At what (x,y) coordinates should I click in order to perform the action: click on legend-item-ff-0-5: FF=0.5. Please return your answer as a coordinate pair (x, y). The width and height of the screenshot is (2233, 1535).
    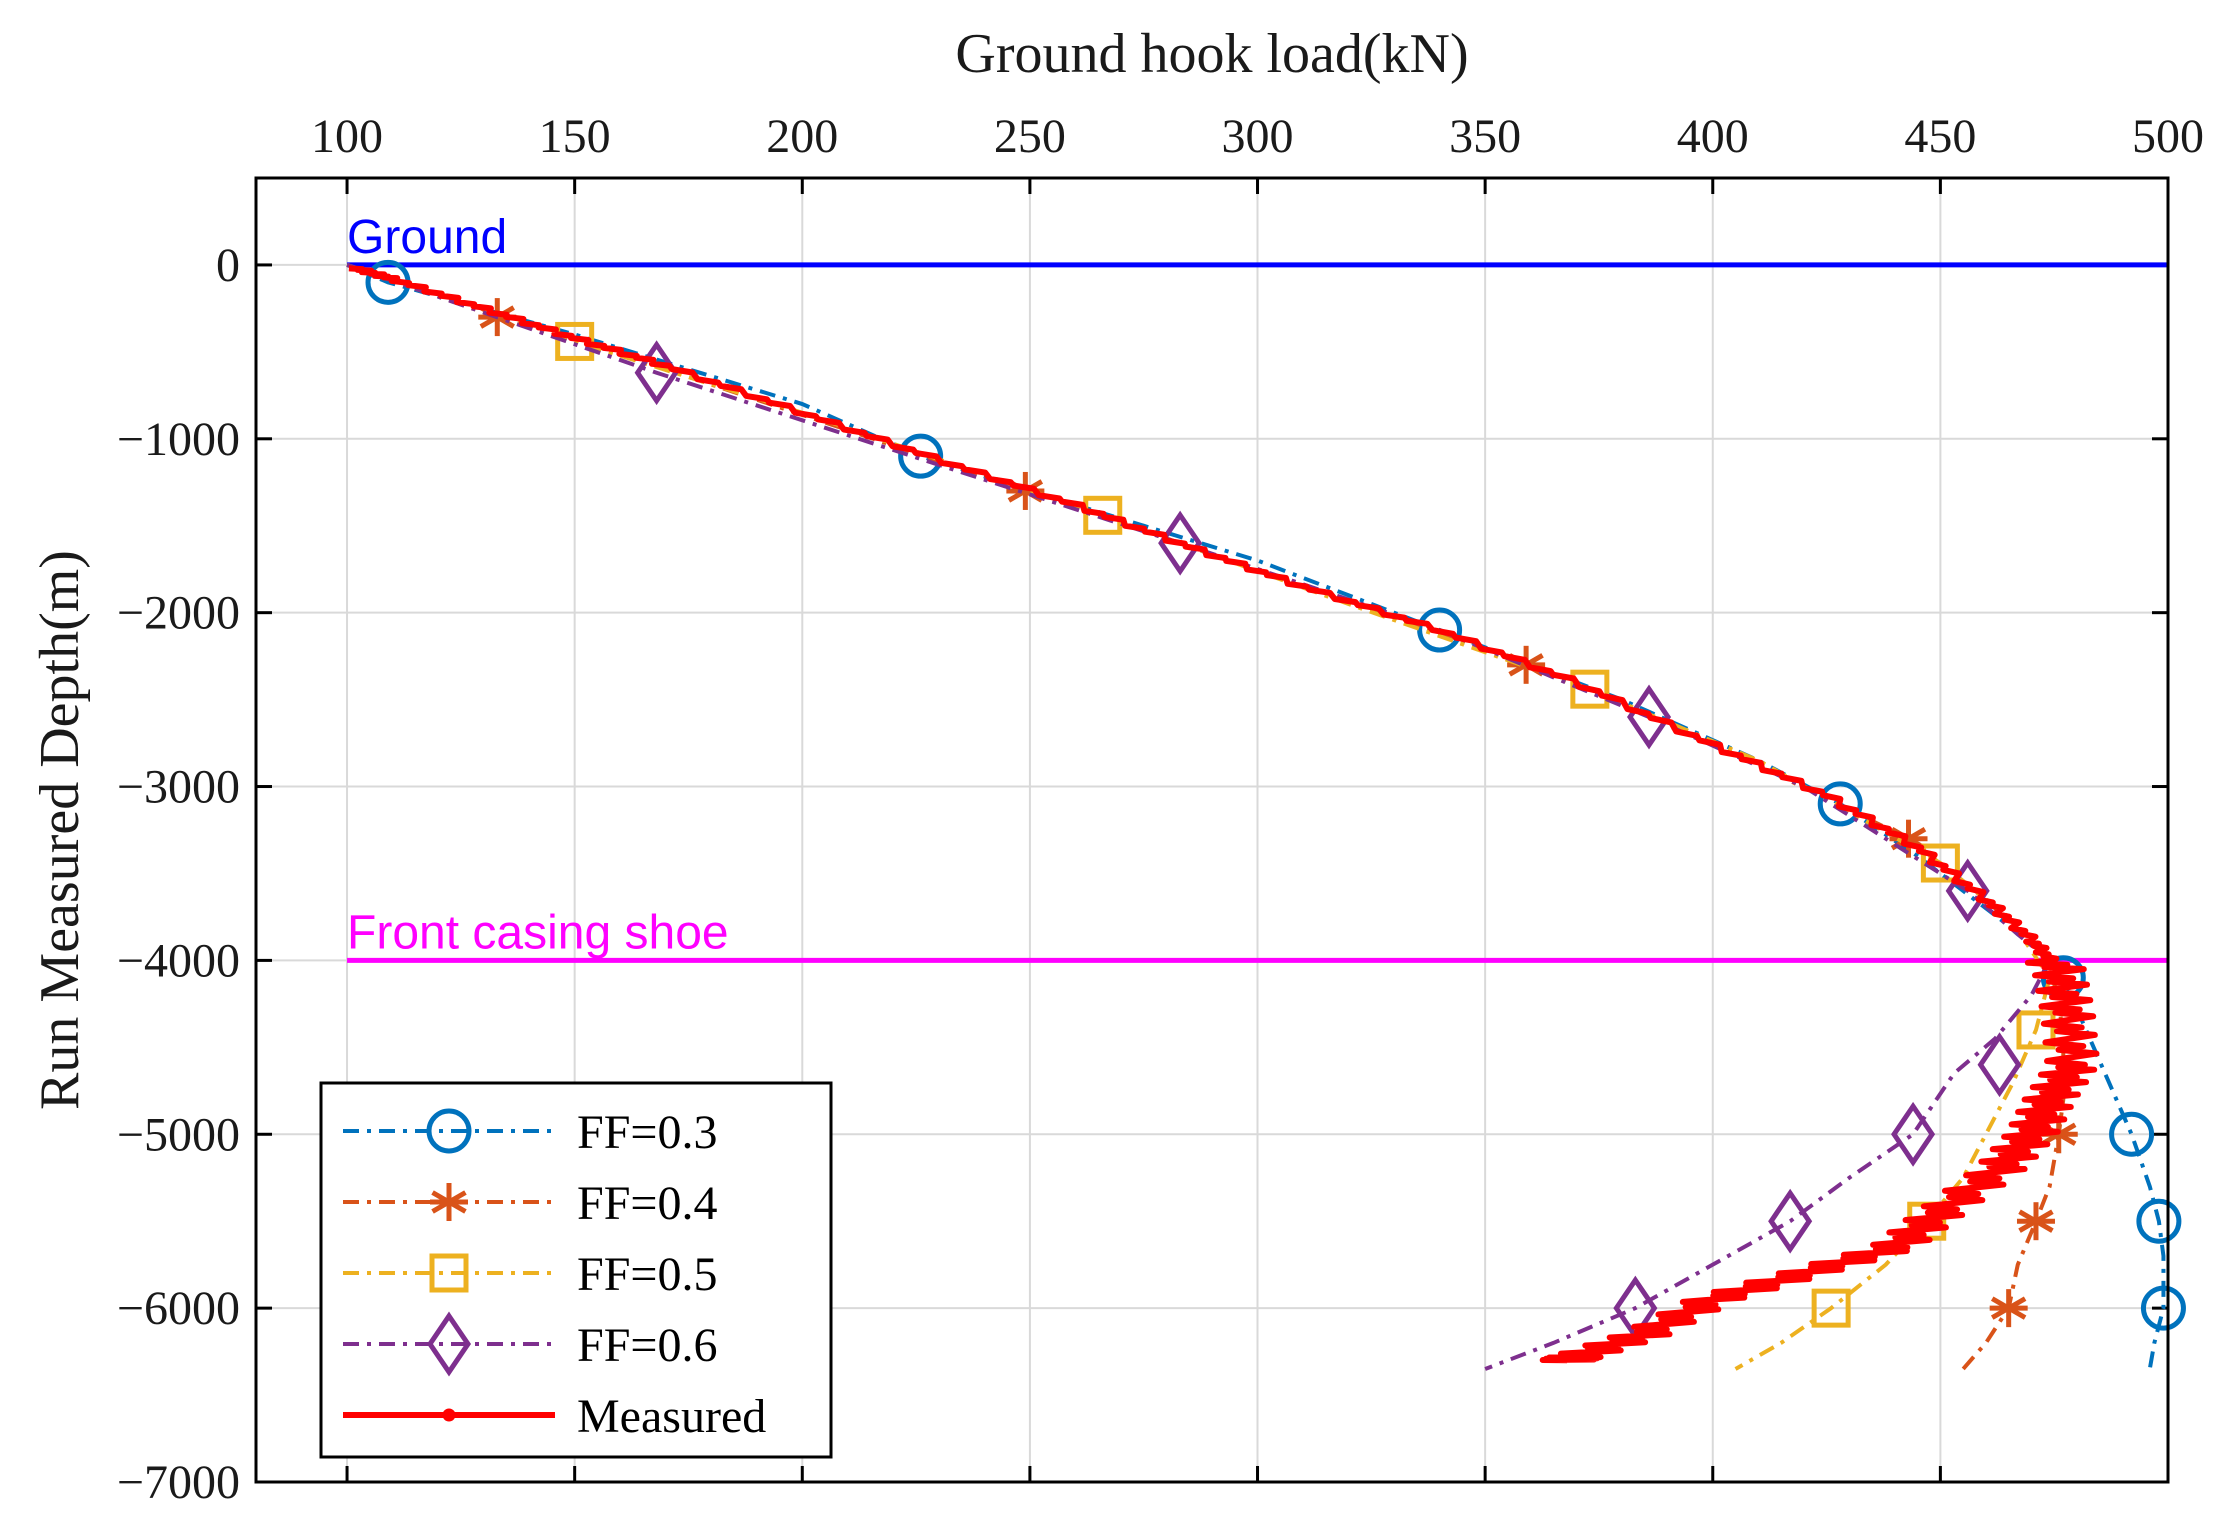
    Looking at the image, I should click on (530, 1274).